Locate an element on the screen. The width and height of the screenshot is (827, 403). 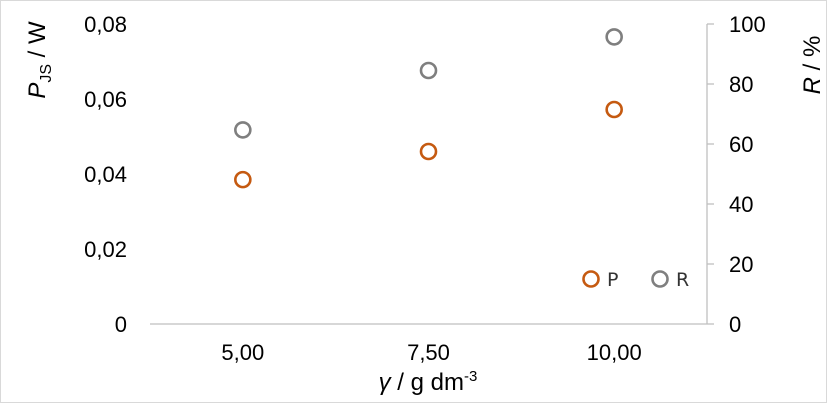
x-tick-label: 7,50 is located at coordinates (428, 352).